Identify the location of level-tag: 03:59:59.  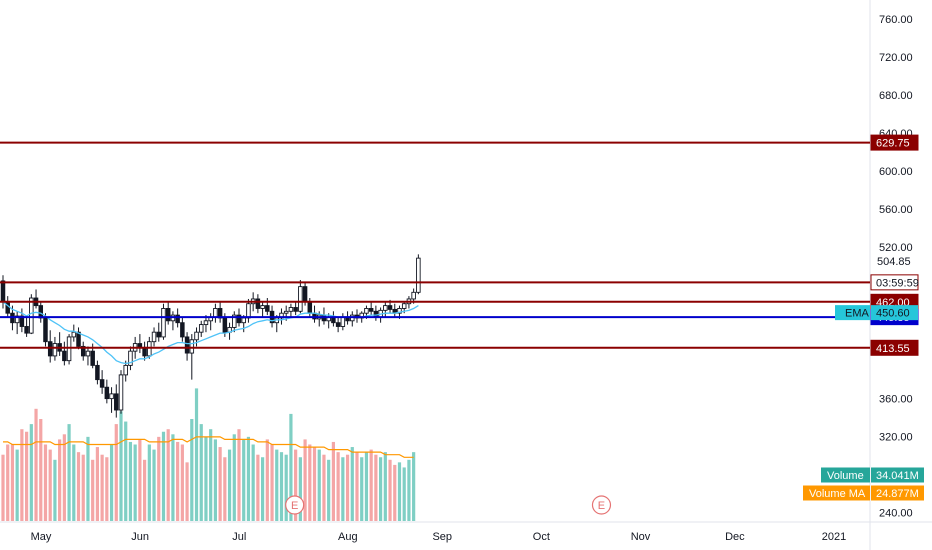
(894, 282).